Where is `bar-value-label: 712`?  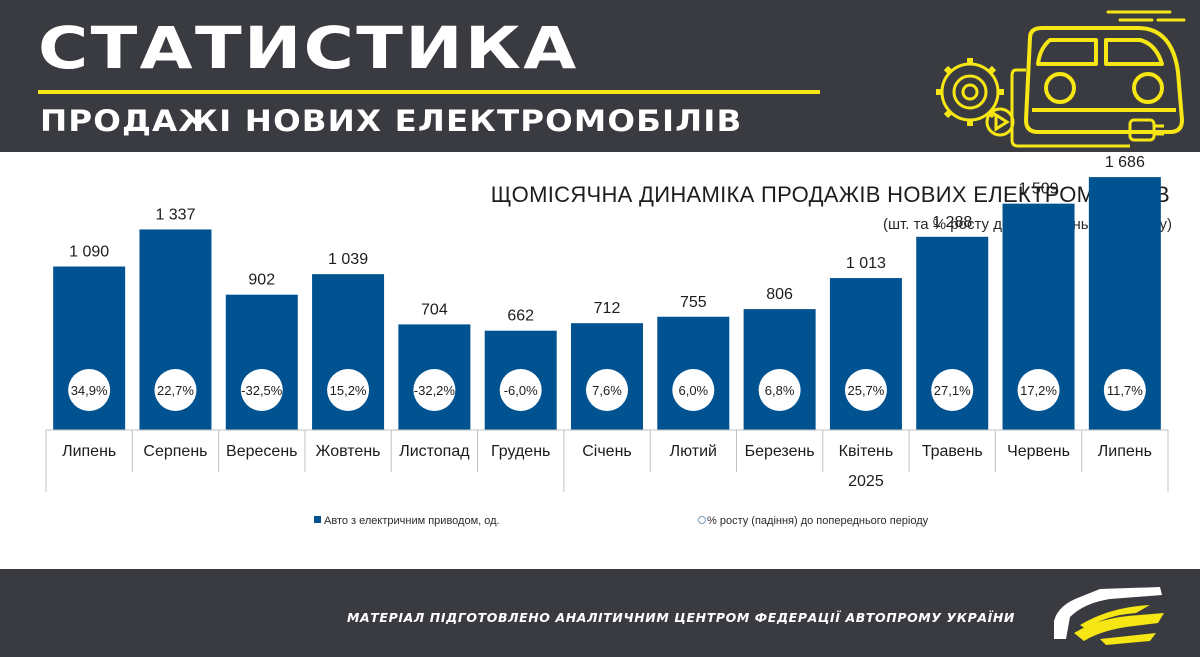 bar-value-label: 712 is located at coordinates (607, 308).